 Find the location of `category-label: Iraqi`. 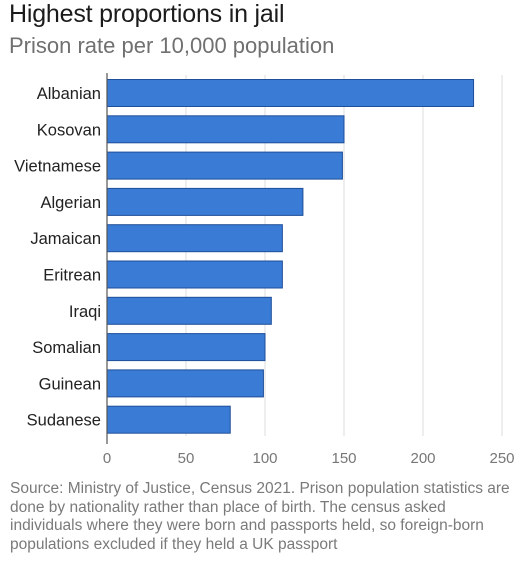

category-label: Iraqi is located at coordinates (85, 312).